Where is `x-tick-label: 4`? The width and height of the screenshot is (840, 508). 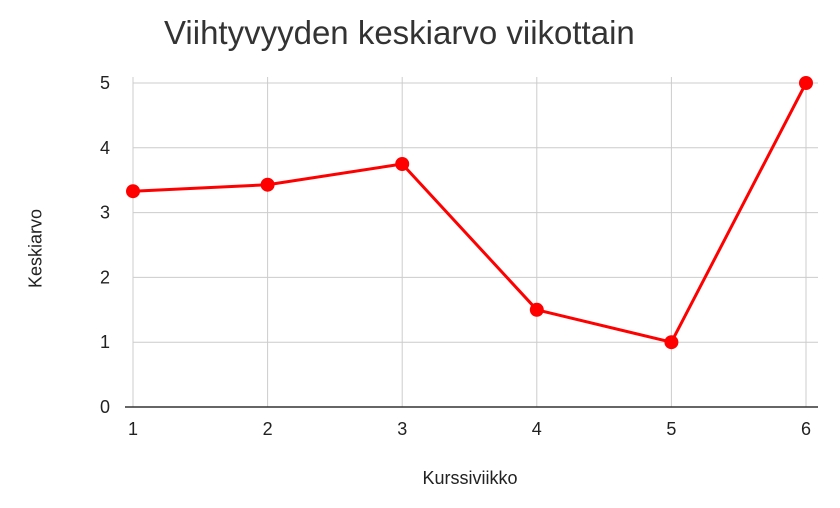
x-tick-label: 4 is located at coordinates (537, 429).